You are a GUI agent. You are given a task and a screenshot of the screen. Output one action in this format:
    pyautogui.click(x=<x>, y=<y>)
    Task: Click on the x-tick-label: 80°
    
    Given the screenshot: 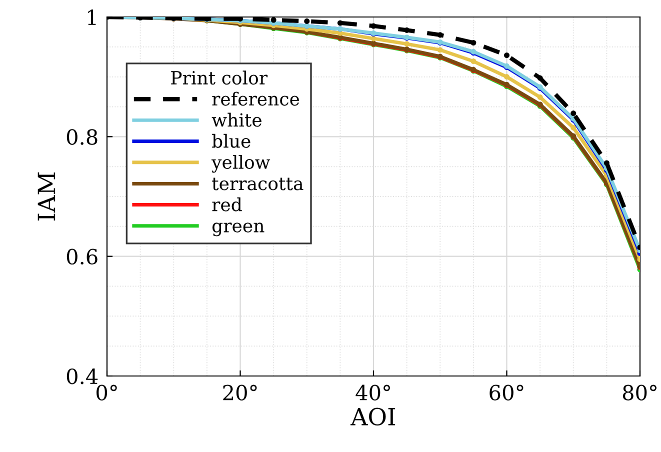 What is the action you would take?
    pyautogui.click(x=639, y=392)
    